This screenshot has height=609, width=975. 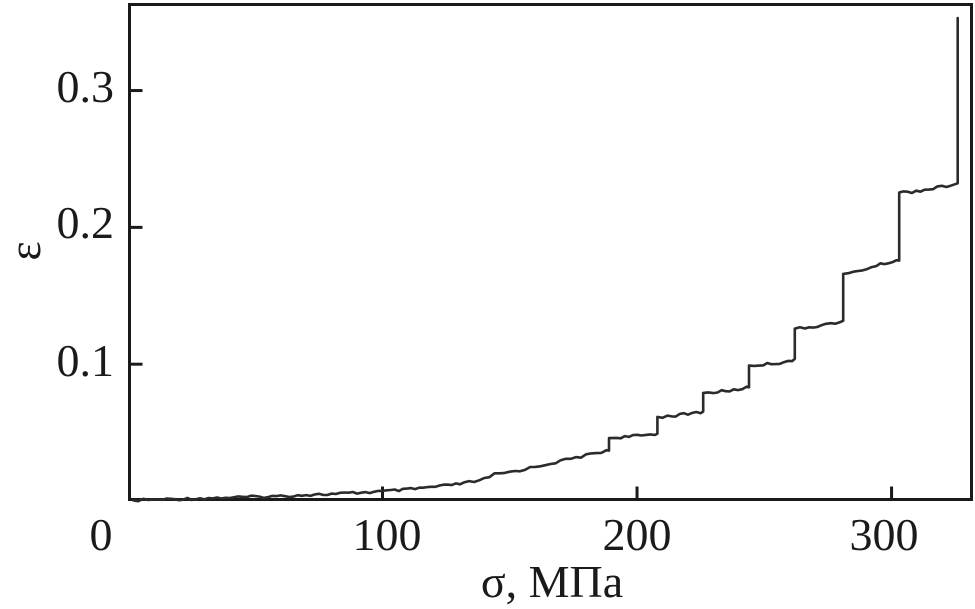 I want to click on y-tick-label-0.3: 0.3, so click(x=85, y=86).